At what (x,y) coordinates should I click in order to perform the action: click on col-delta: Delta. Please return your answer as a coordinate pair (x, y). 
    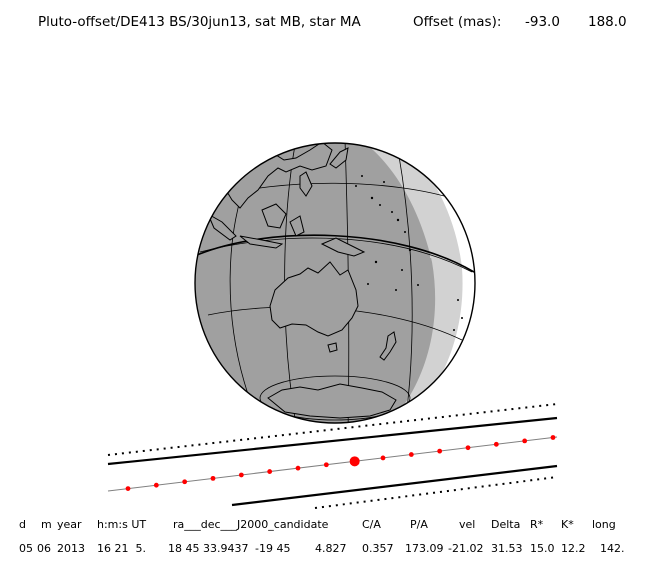
    Looking at the image, I should click on (506, 524).